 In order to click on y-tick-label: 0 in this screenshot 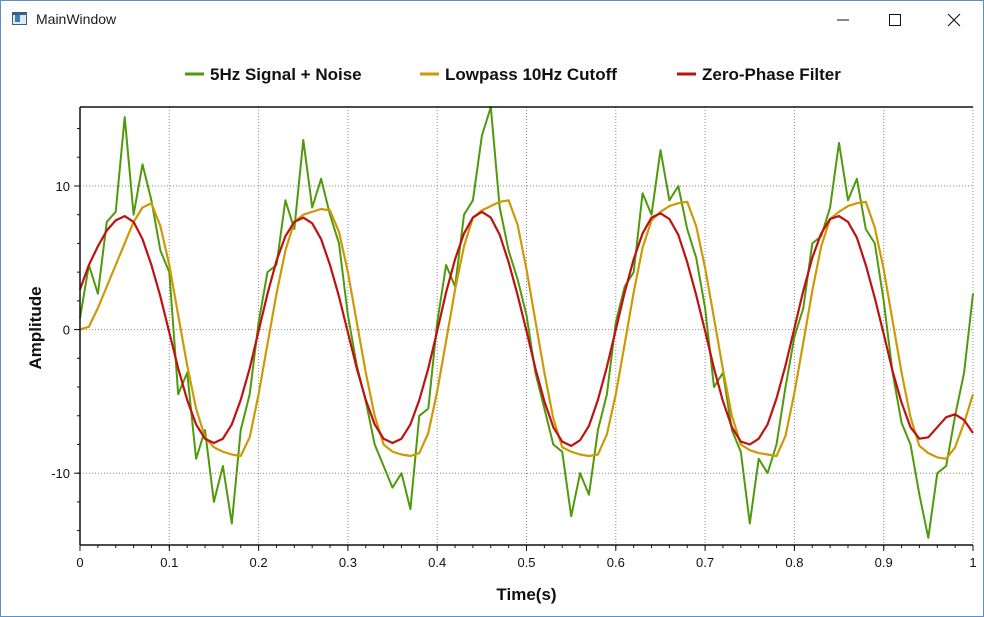, I will do `click(66, 330)`.